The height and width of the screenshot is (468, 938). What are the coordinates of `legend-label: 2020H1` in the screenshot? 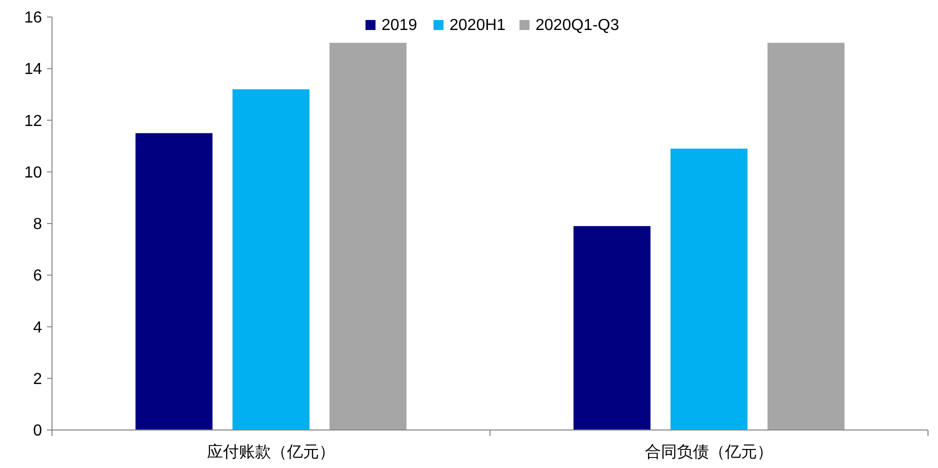 It's located at (478, 25).